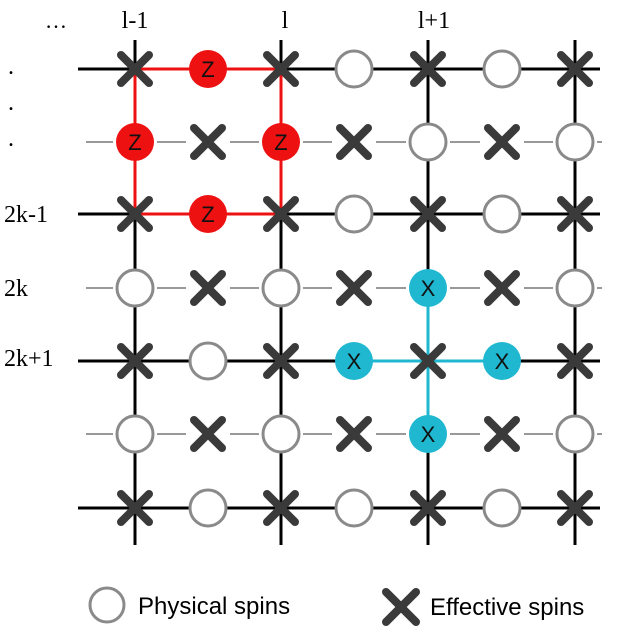 The height and width of the screenshot is (635, 624). I want to click on row-label-2k: 2k, so click(16, 289).